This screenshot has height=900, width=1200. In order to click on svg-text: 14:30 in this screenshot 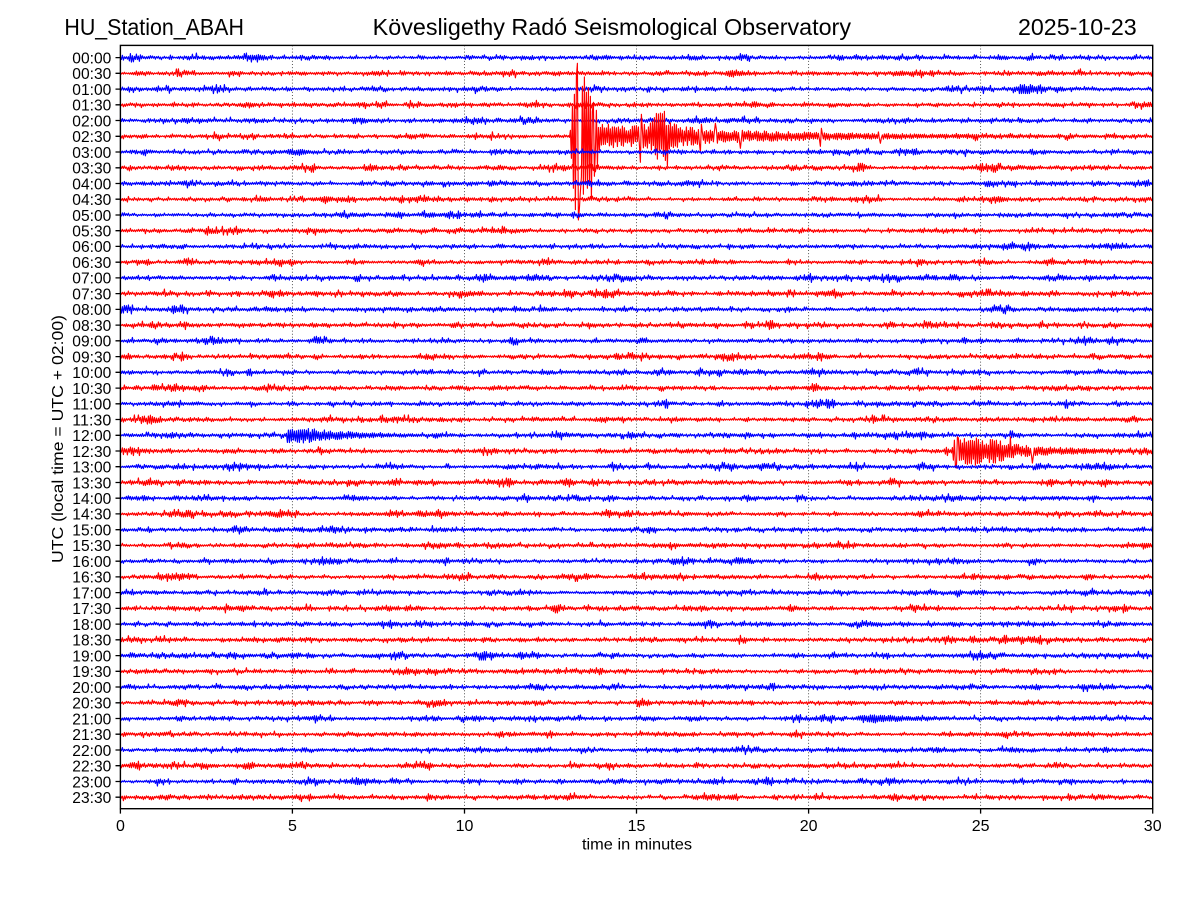, I will do `click(91, 515)`.